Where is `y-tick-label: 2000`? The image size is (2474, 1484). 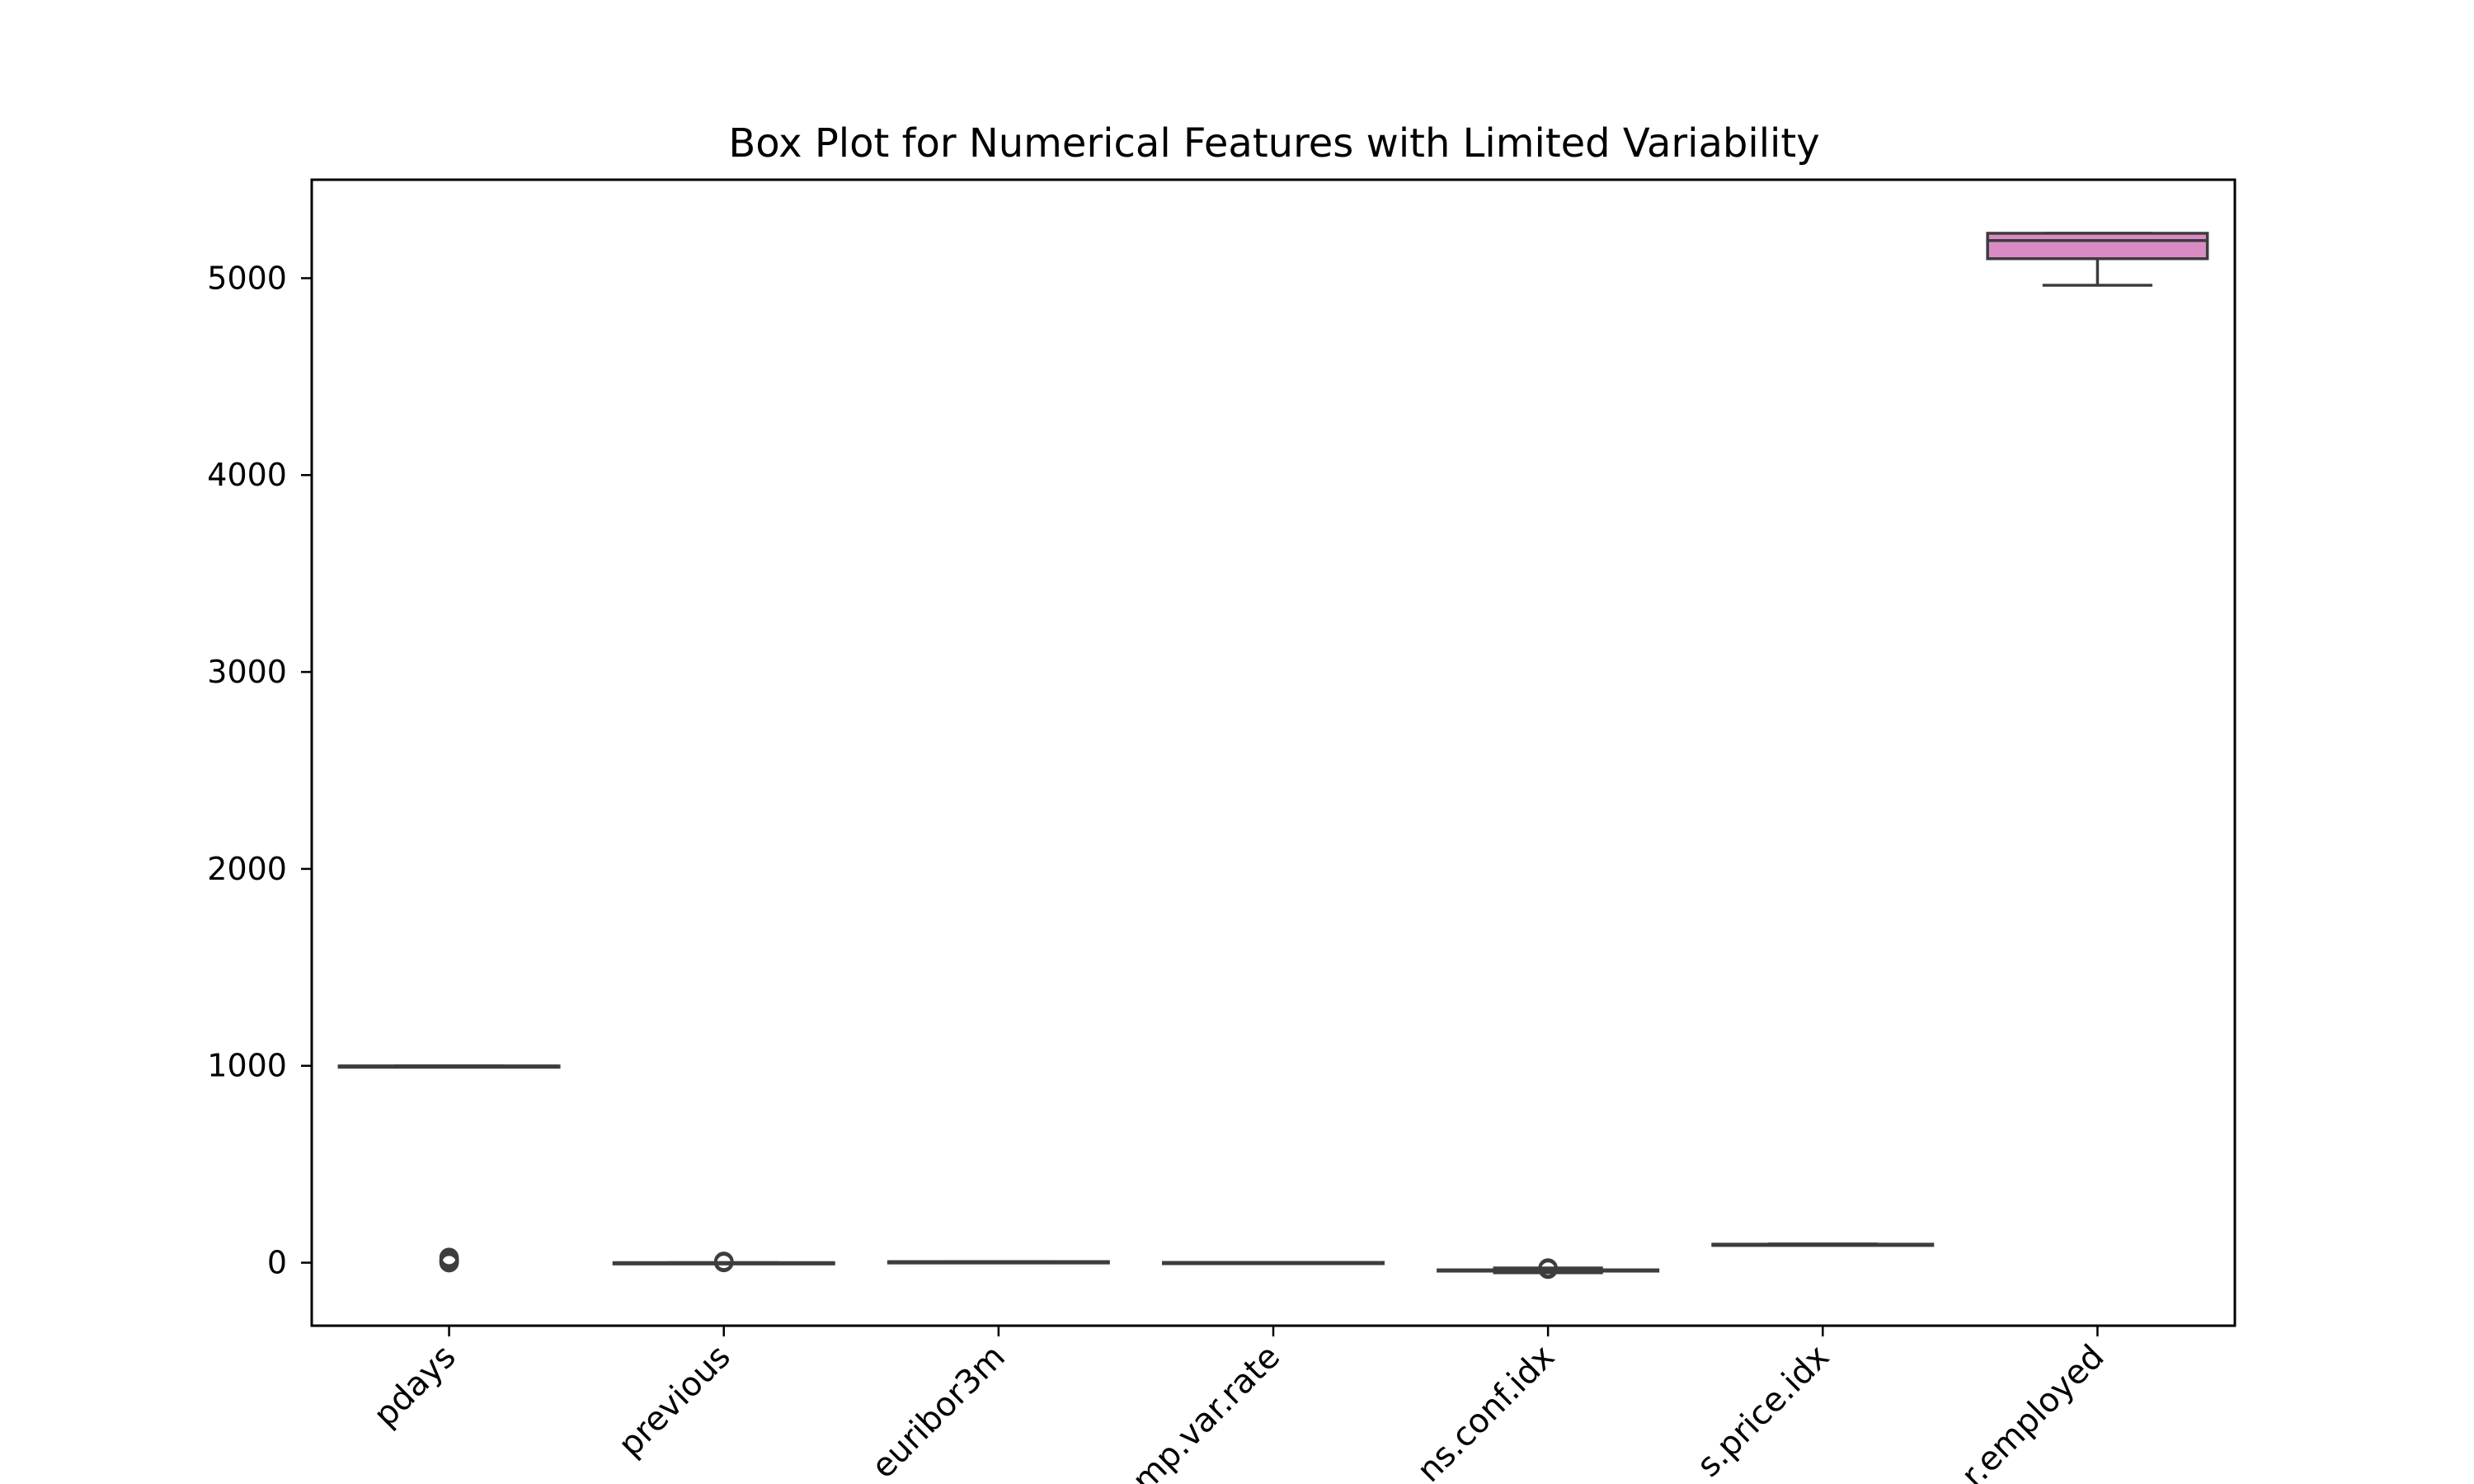 y-tick-label: 2000 is located at coordinates (247, 869).